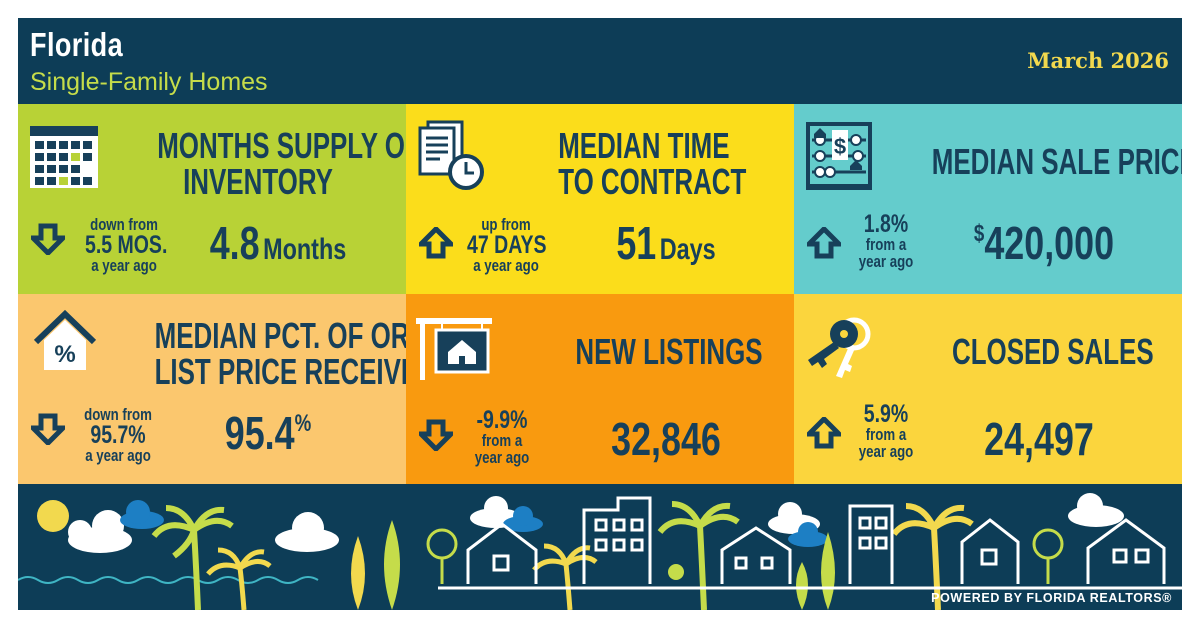  I want to click on metric-value: 51 Days, so click(666, 243).